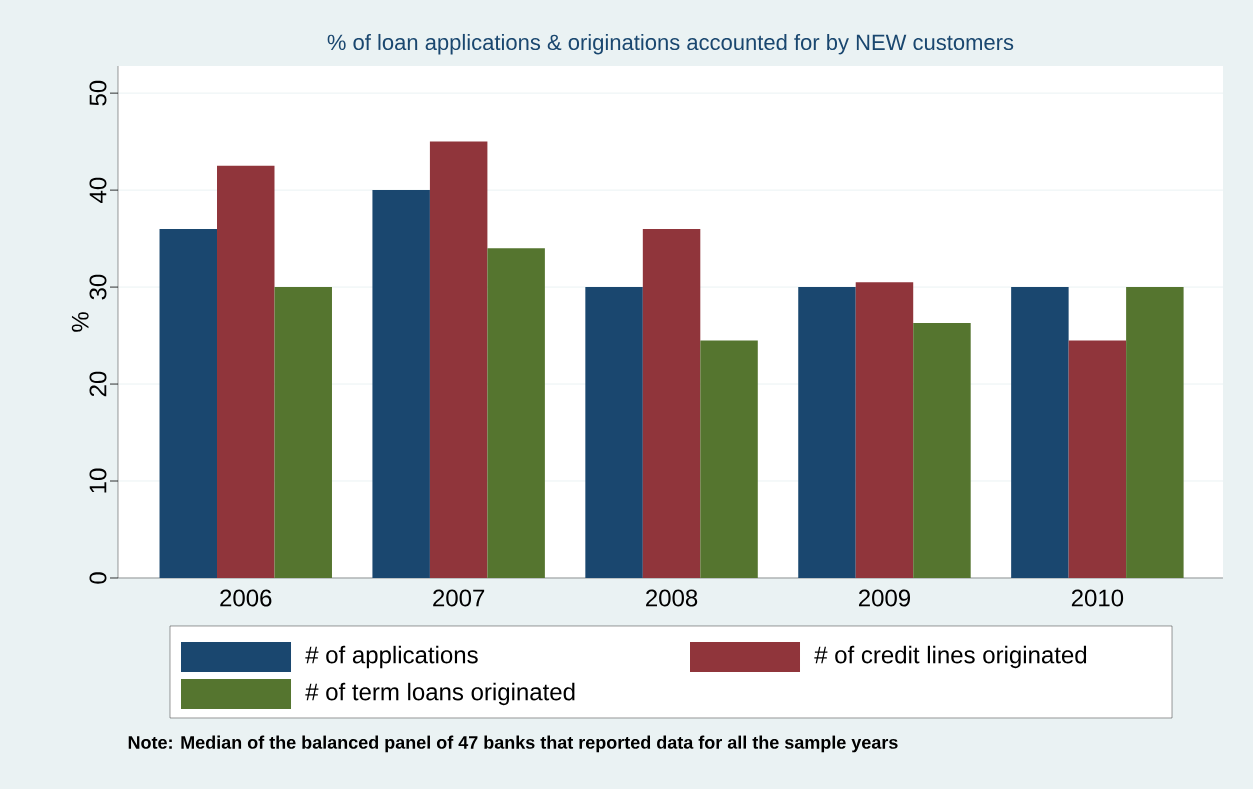  What do you see at coordinates (670, 44) in the screenshot?
I see `chart-title: % of loan applications & originations accounted for by NEW customers` at bounding box center [670, 44].